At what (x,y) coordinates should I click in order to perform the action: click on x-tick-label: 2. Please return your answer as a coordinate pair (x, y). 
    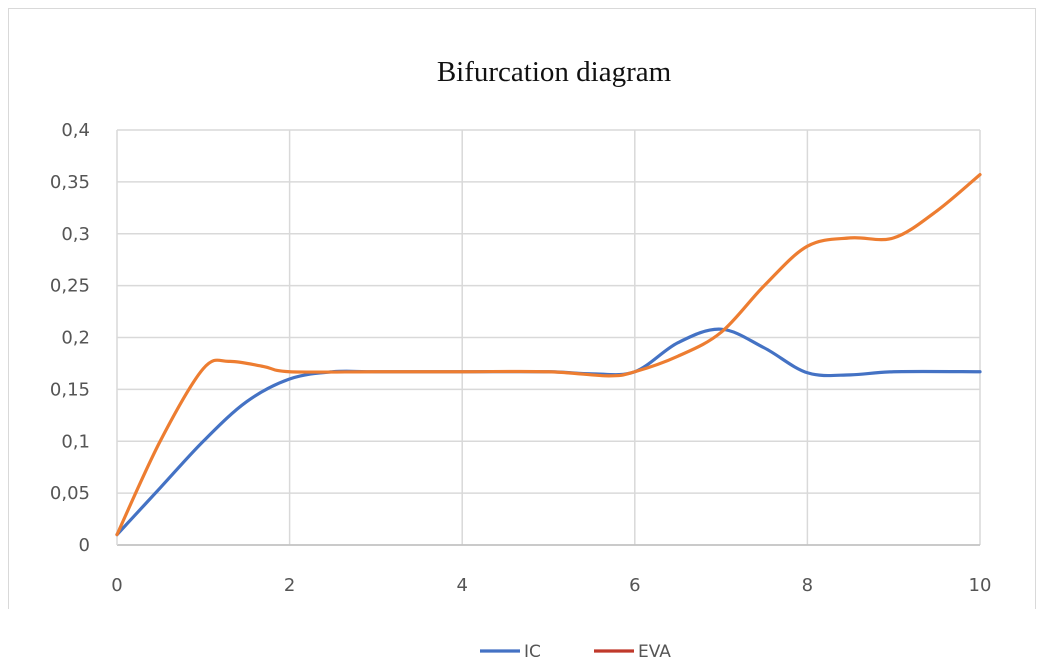
    Looking at the image, I should click on (289, 585).